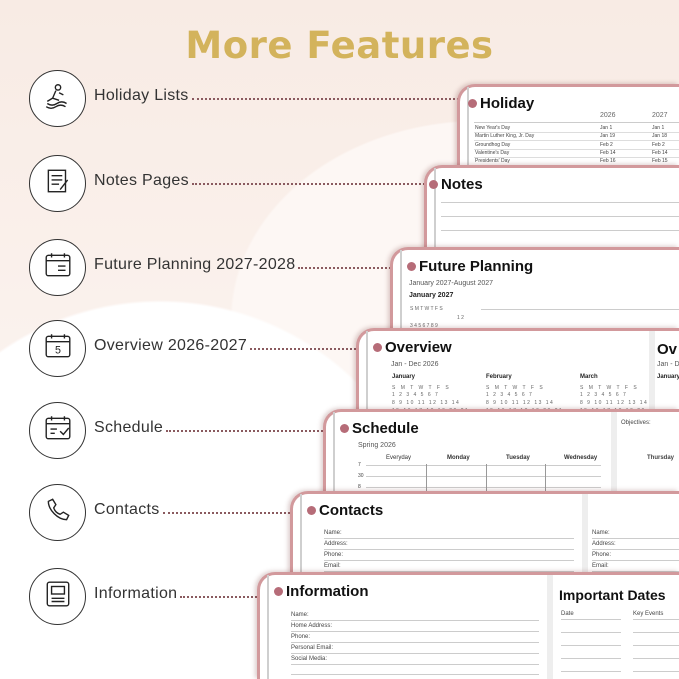 The width and height of the screenshot is (679, 679). I want to click on calendar-icon, so click(58, 267).